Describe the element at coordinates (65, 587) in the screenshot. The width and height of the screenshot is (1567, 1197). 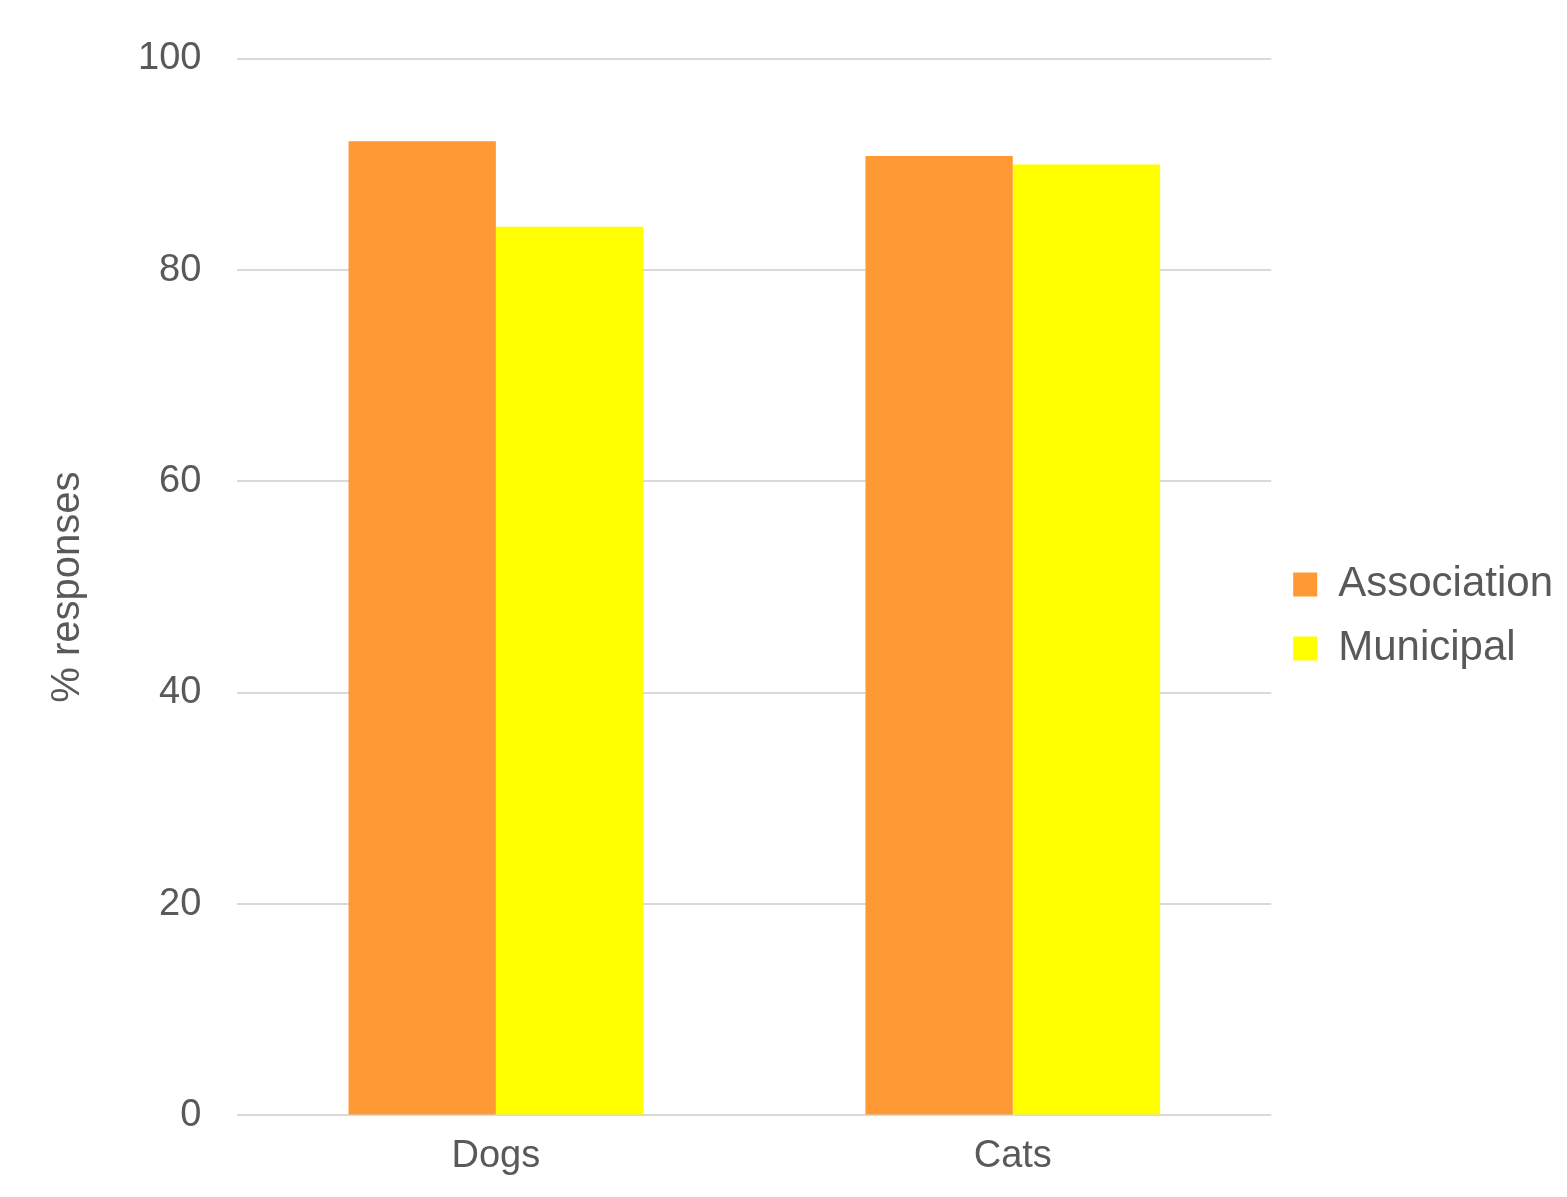
I see `y-axis-title: % responses` at that location.